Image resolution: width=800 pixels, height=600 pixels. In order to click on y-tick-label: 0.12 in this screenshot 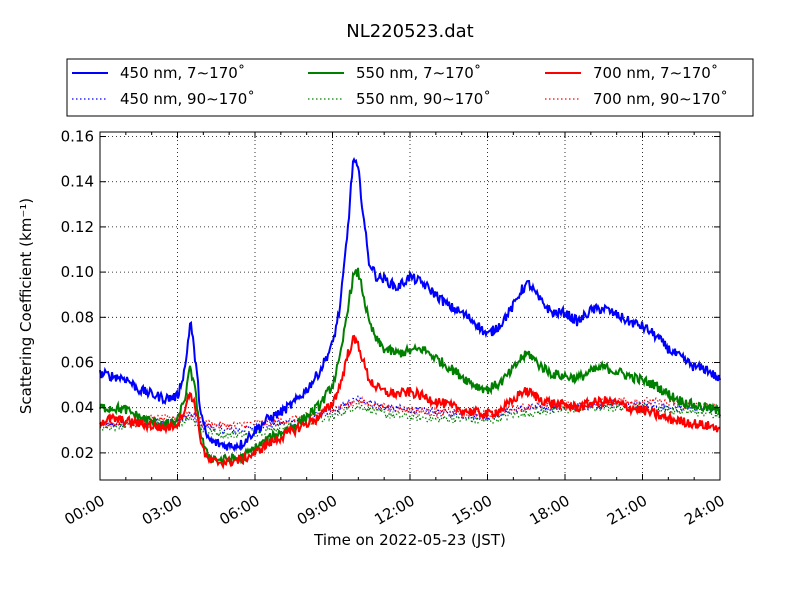, I will do `click(77, 227)`.